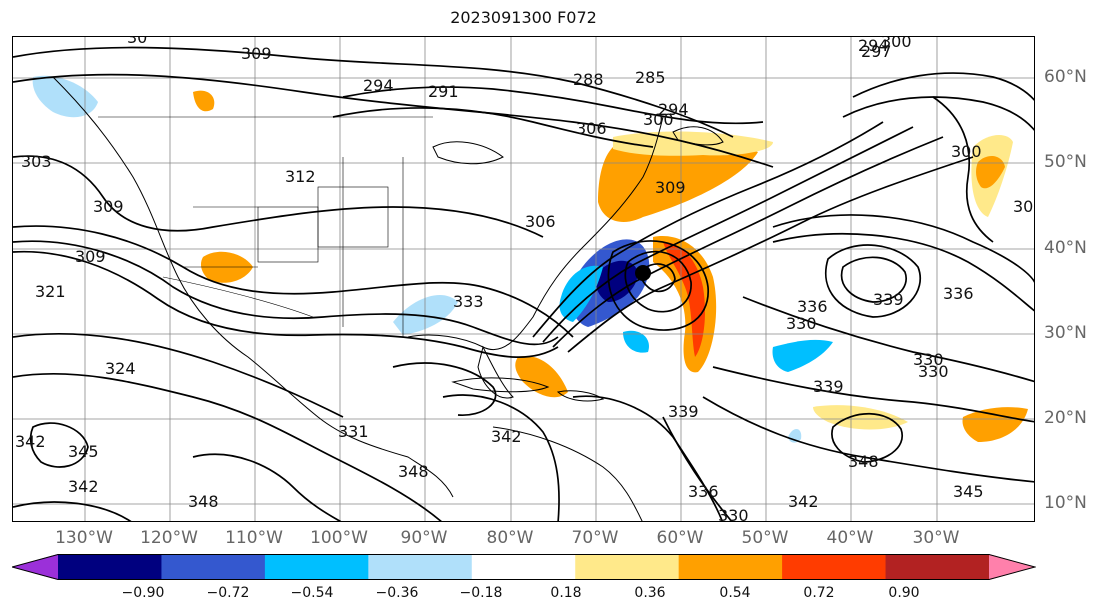 The image size is (1105, 615). What do you see at coordinates (650, 593) in the screenshot?
I see `colorbar-tick: 0.36` at bounding box center [650, 593].